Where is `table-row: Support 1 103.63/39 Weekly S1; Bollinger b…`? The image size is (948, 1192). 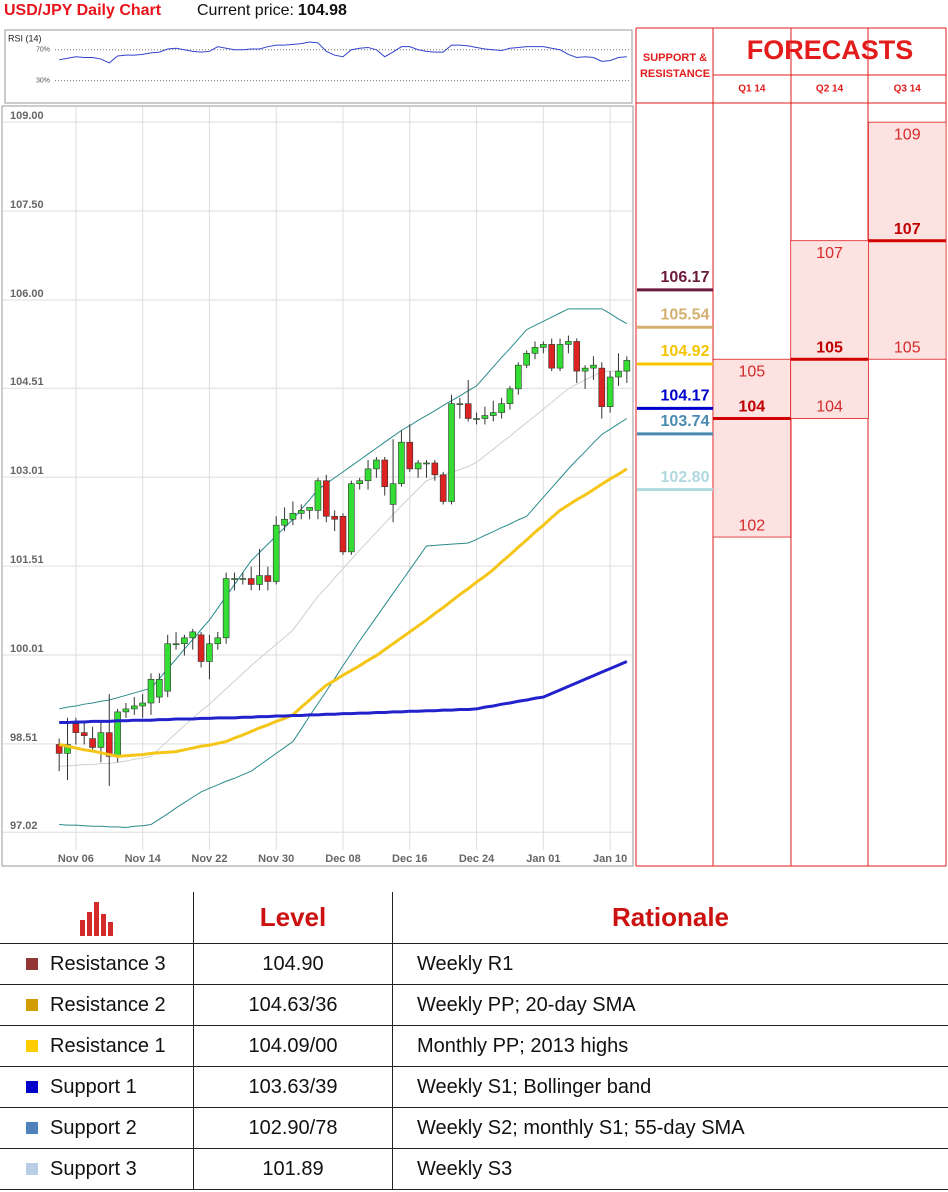 table-row: Support 1 103.63/39 Weekly S1; Bollinger b… is located at coordinates (474, 1087).